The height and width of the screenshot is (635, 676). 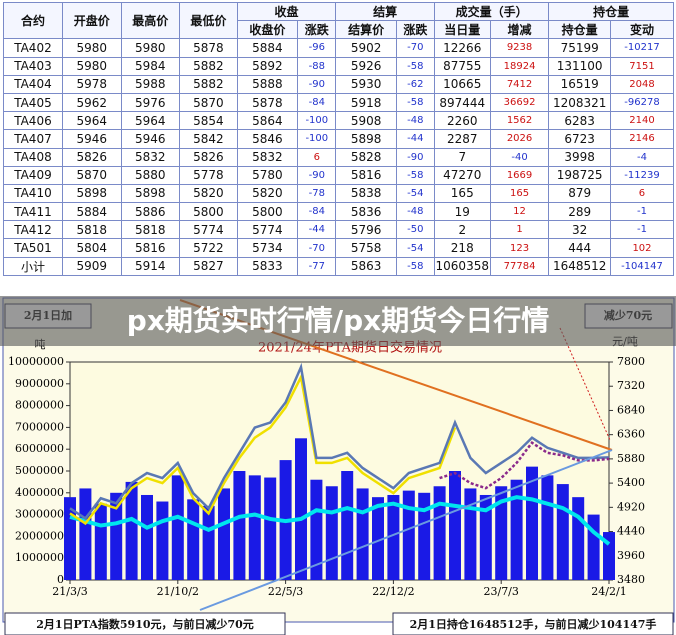 What do you see at coordinates (642, 66) in the screenshot?
I see `cell: 7151` at bounding box center [642, 66].